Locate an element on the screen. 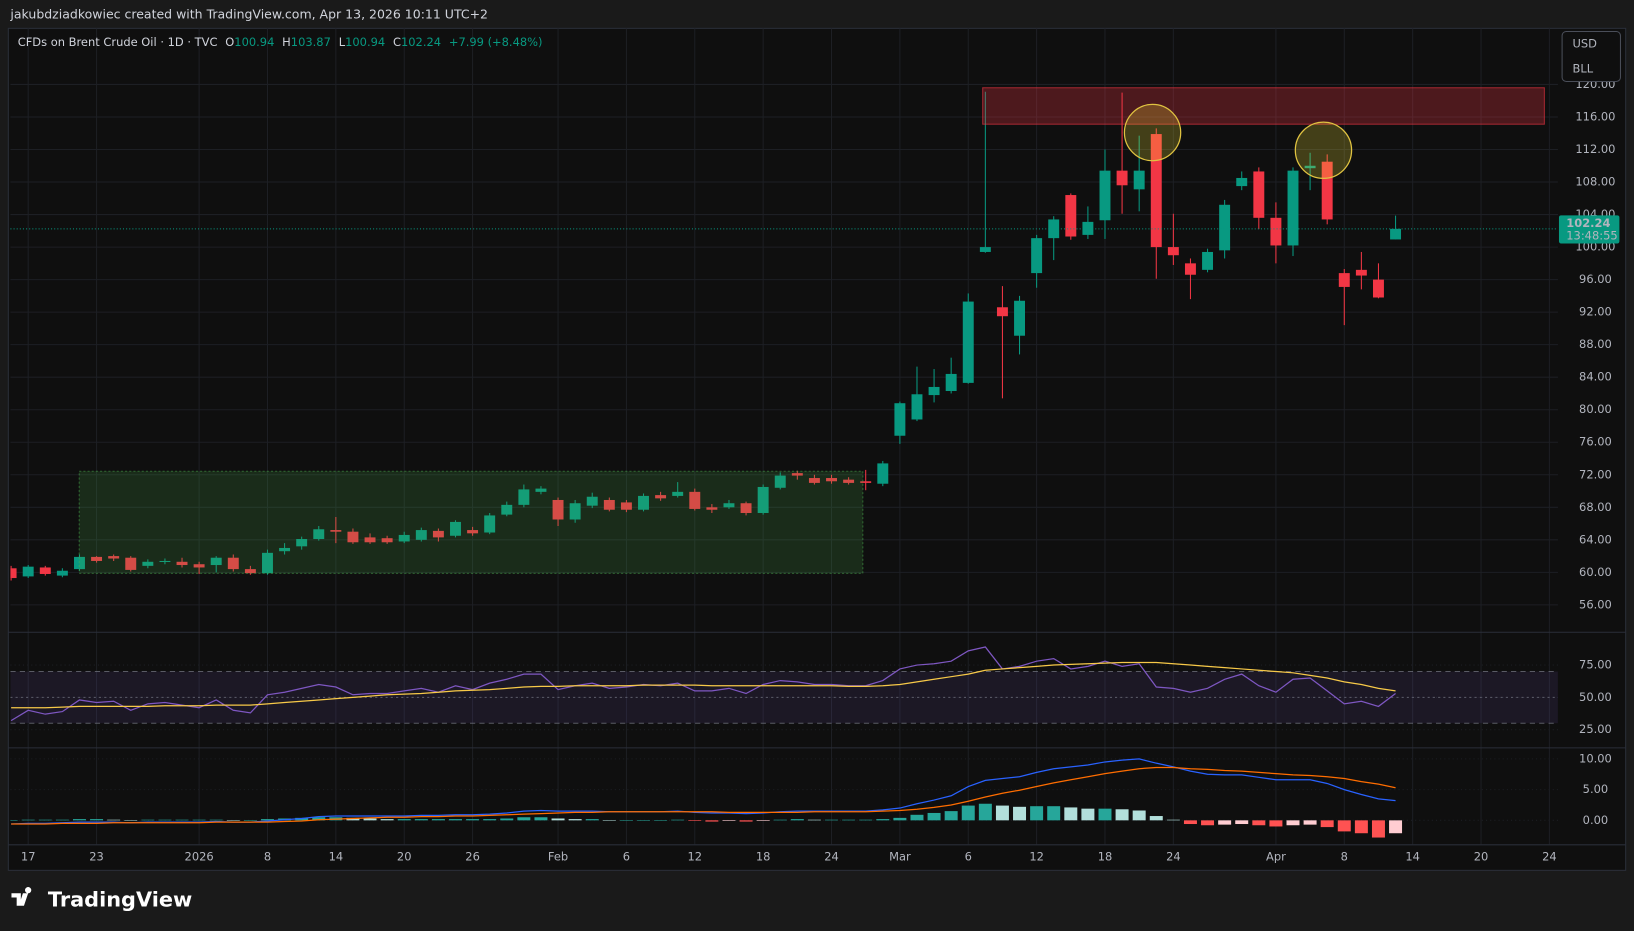 Image resolution: width=1634 pixels, height=931 pixels. high-label: H is located at coordinates (286, 41).